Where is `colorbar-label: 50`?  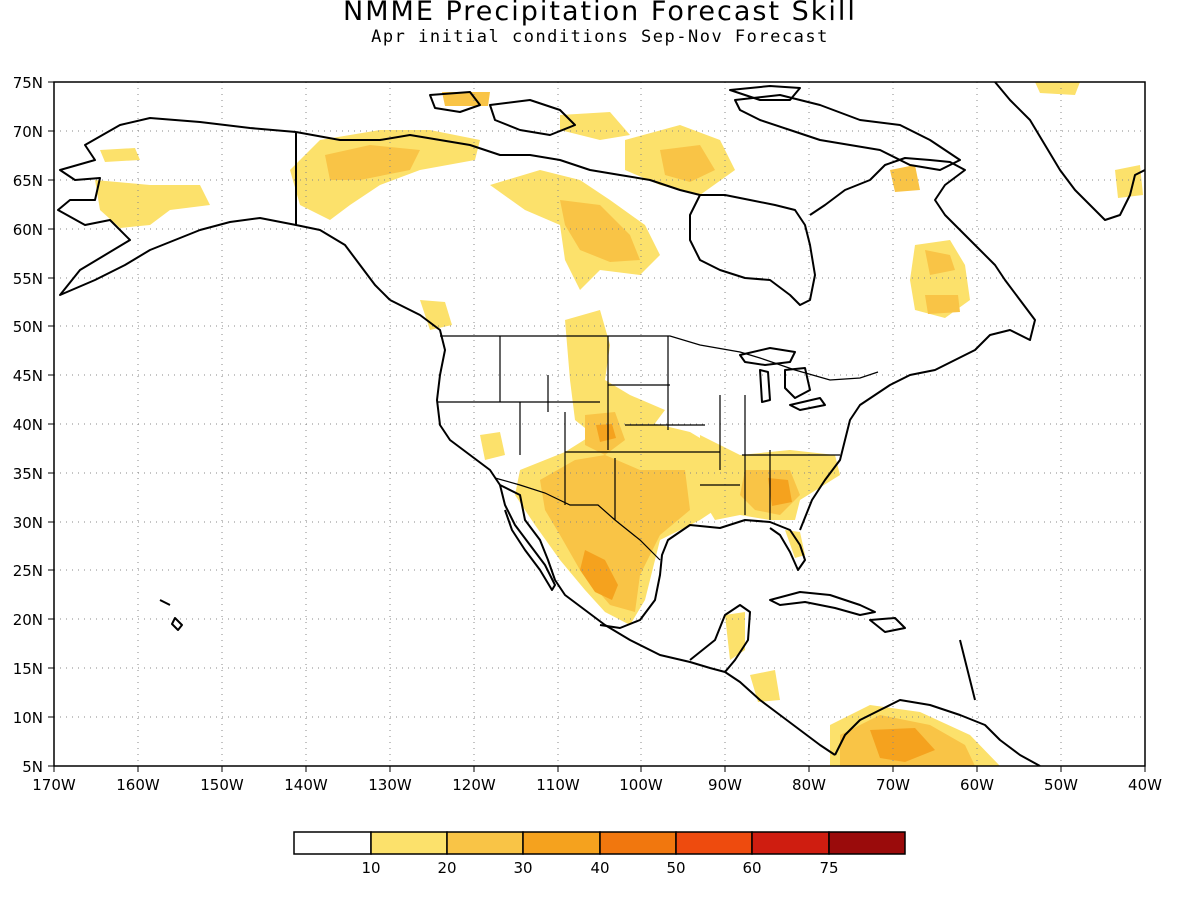 colorbar-label: 50 is located at coordinates (675, 868).